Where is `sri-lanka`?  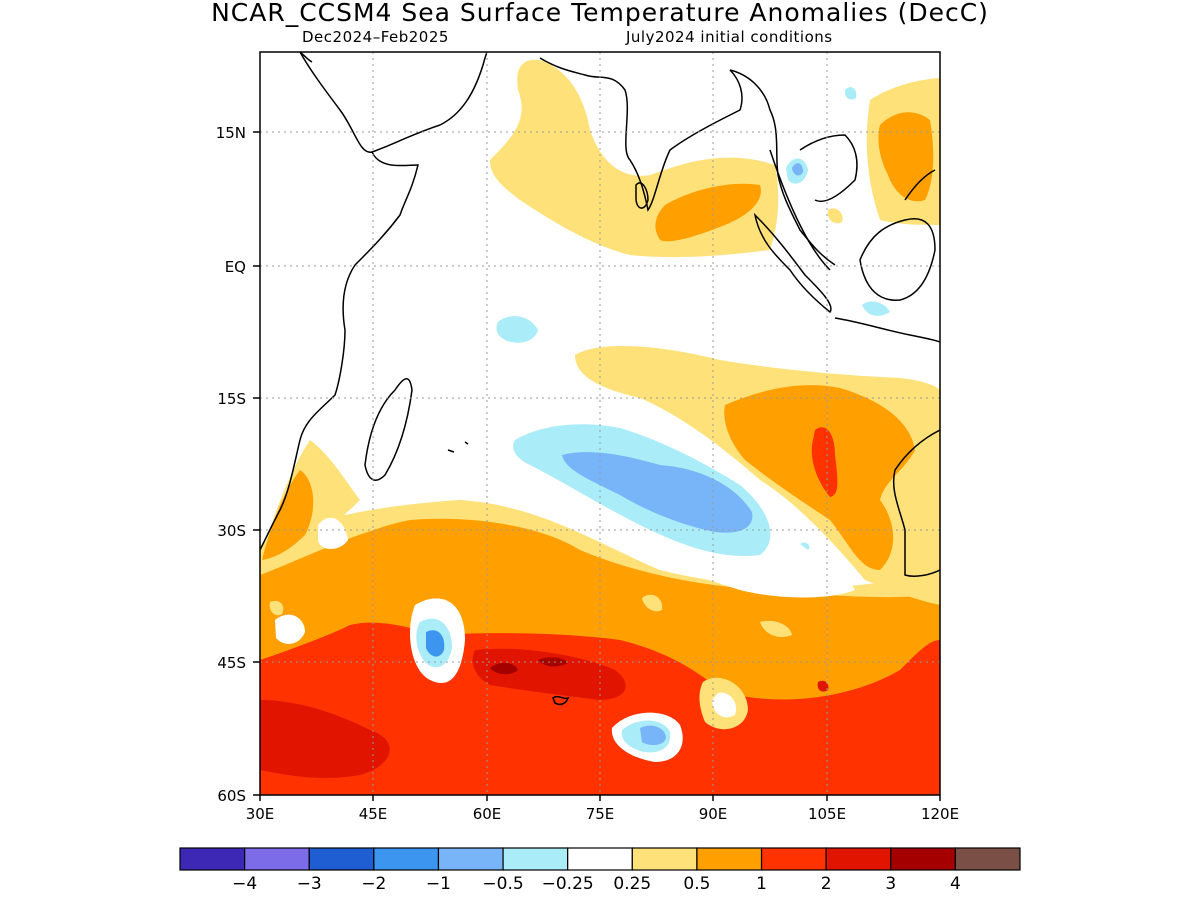 sri-lanka is located at coordinates (642, 195).